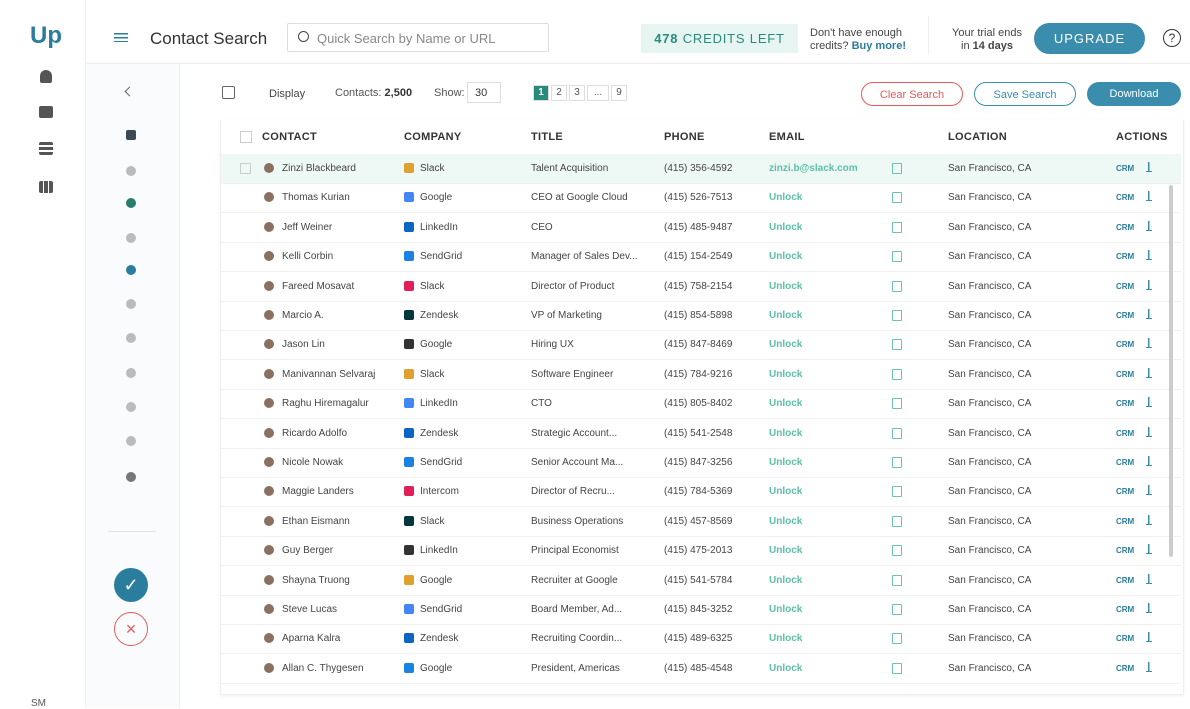  I want to click on clear-search-button: Clear Search, so click(912, 94).